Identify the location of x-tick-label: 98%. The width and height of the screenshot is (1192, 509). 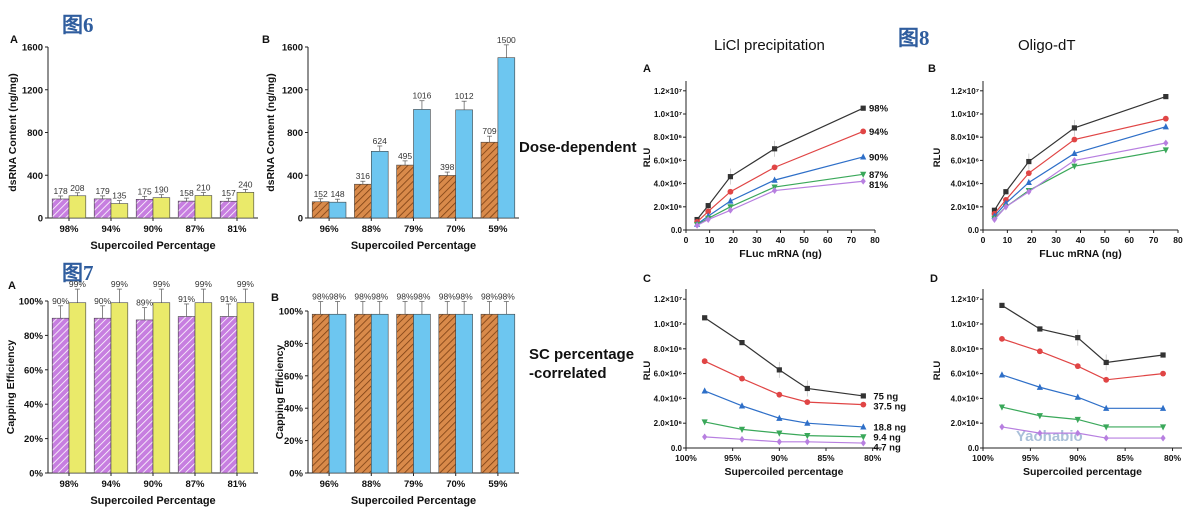
(69, 484).